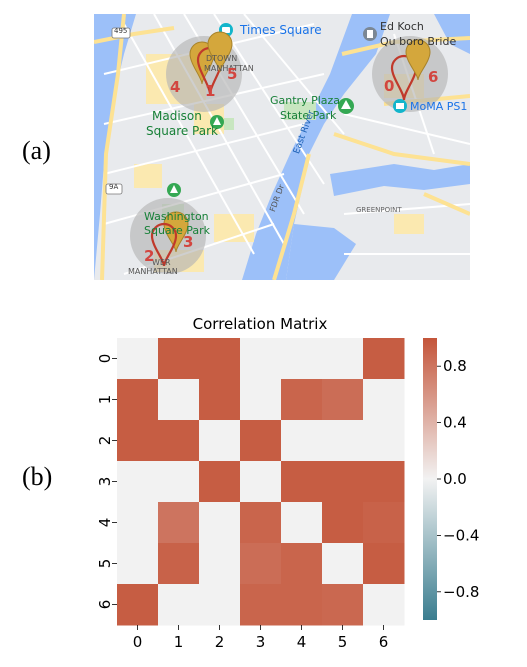  I want to click on cluster-label-3: 3, so click(188, 242).